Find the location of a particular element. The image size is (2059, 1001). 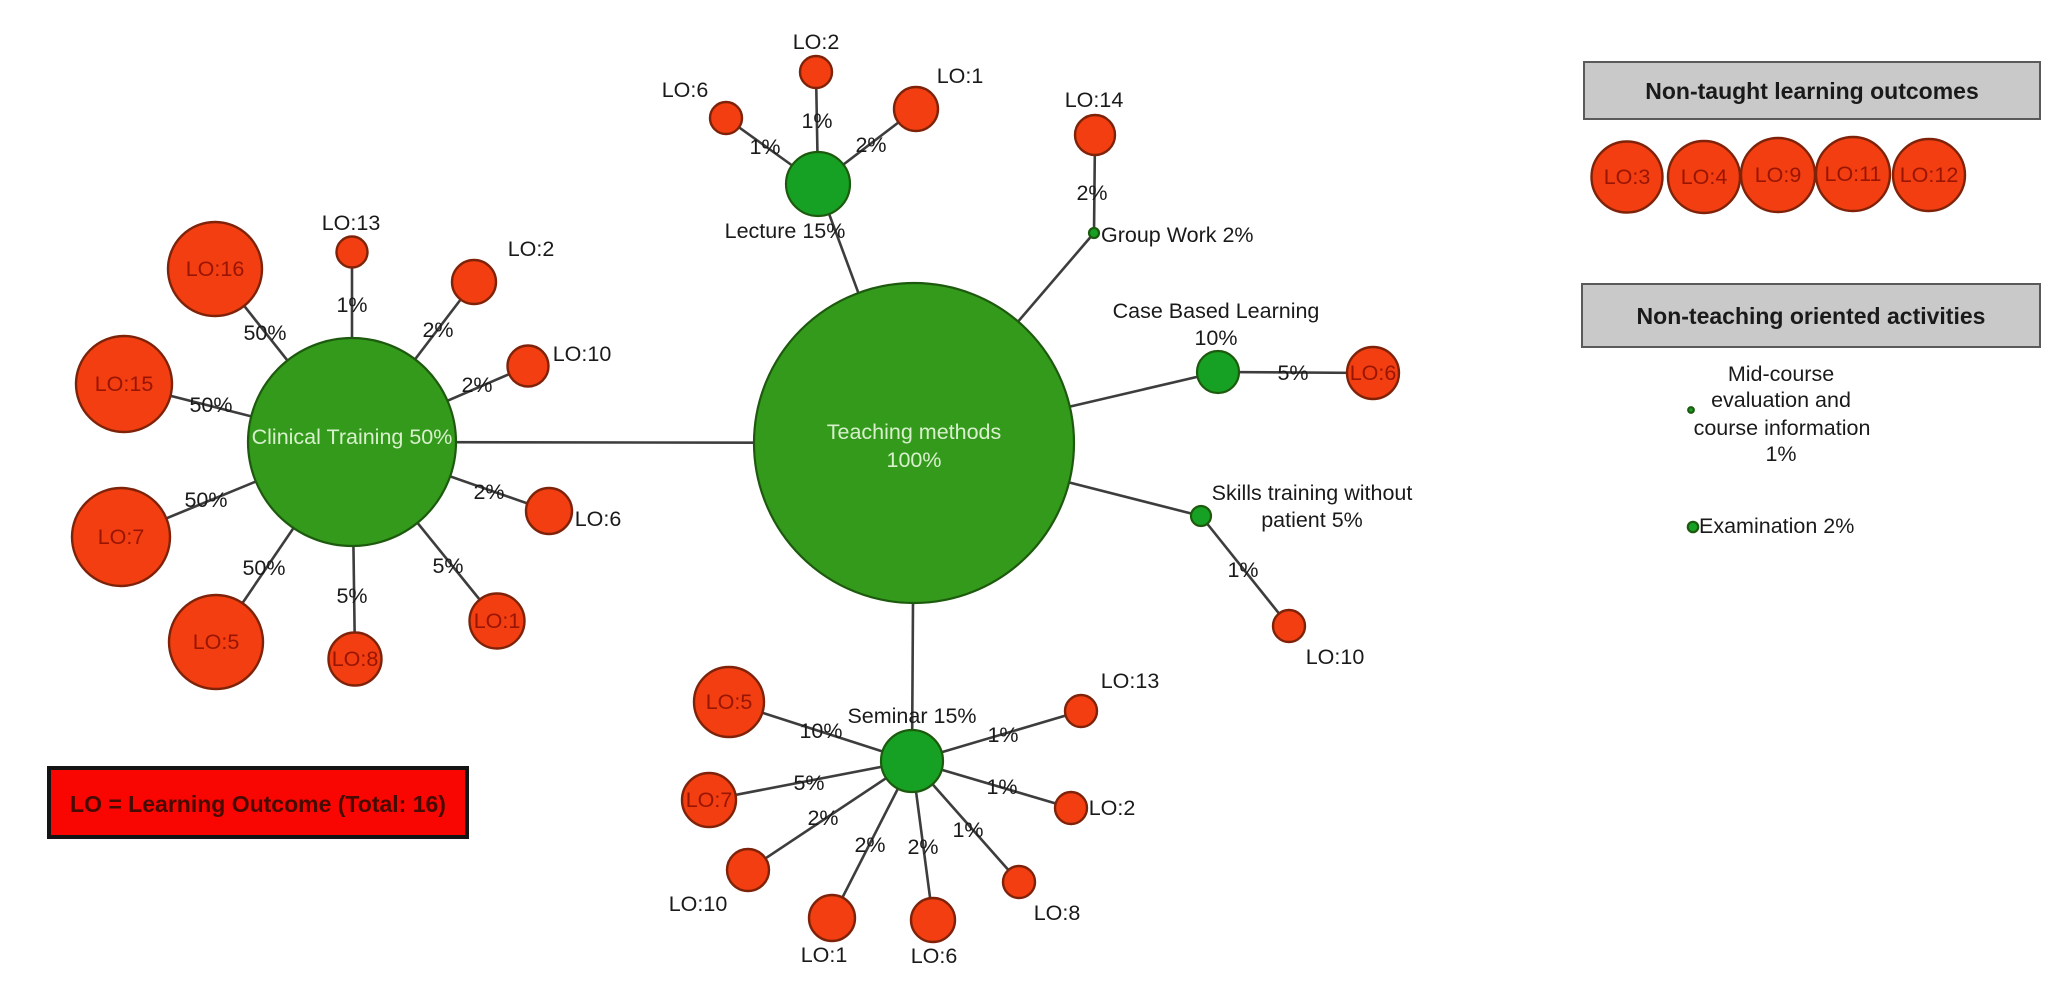

svg-text: Mid-course is located at coordinates (1781, 374).